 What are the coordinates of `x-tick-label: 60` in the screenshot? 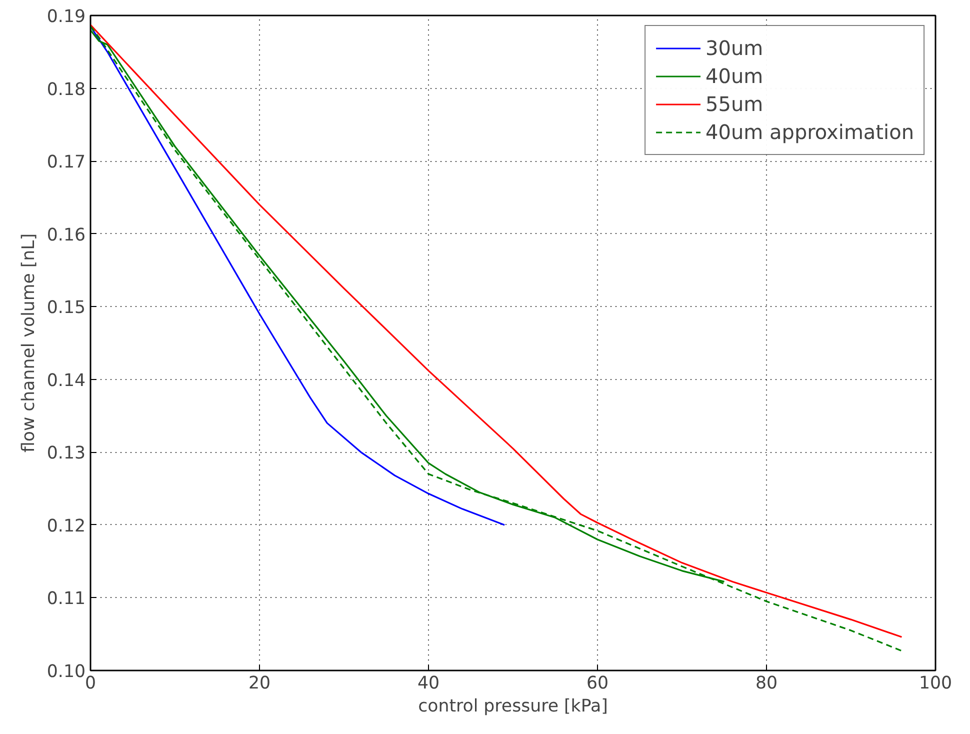 It's located at (597, 684).